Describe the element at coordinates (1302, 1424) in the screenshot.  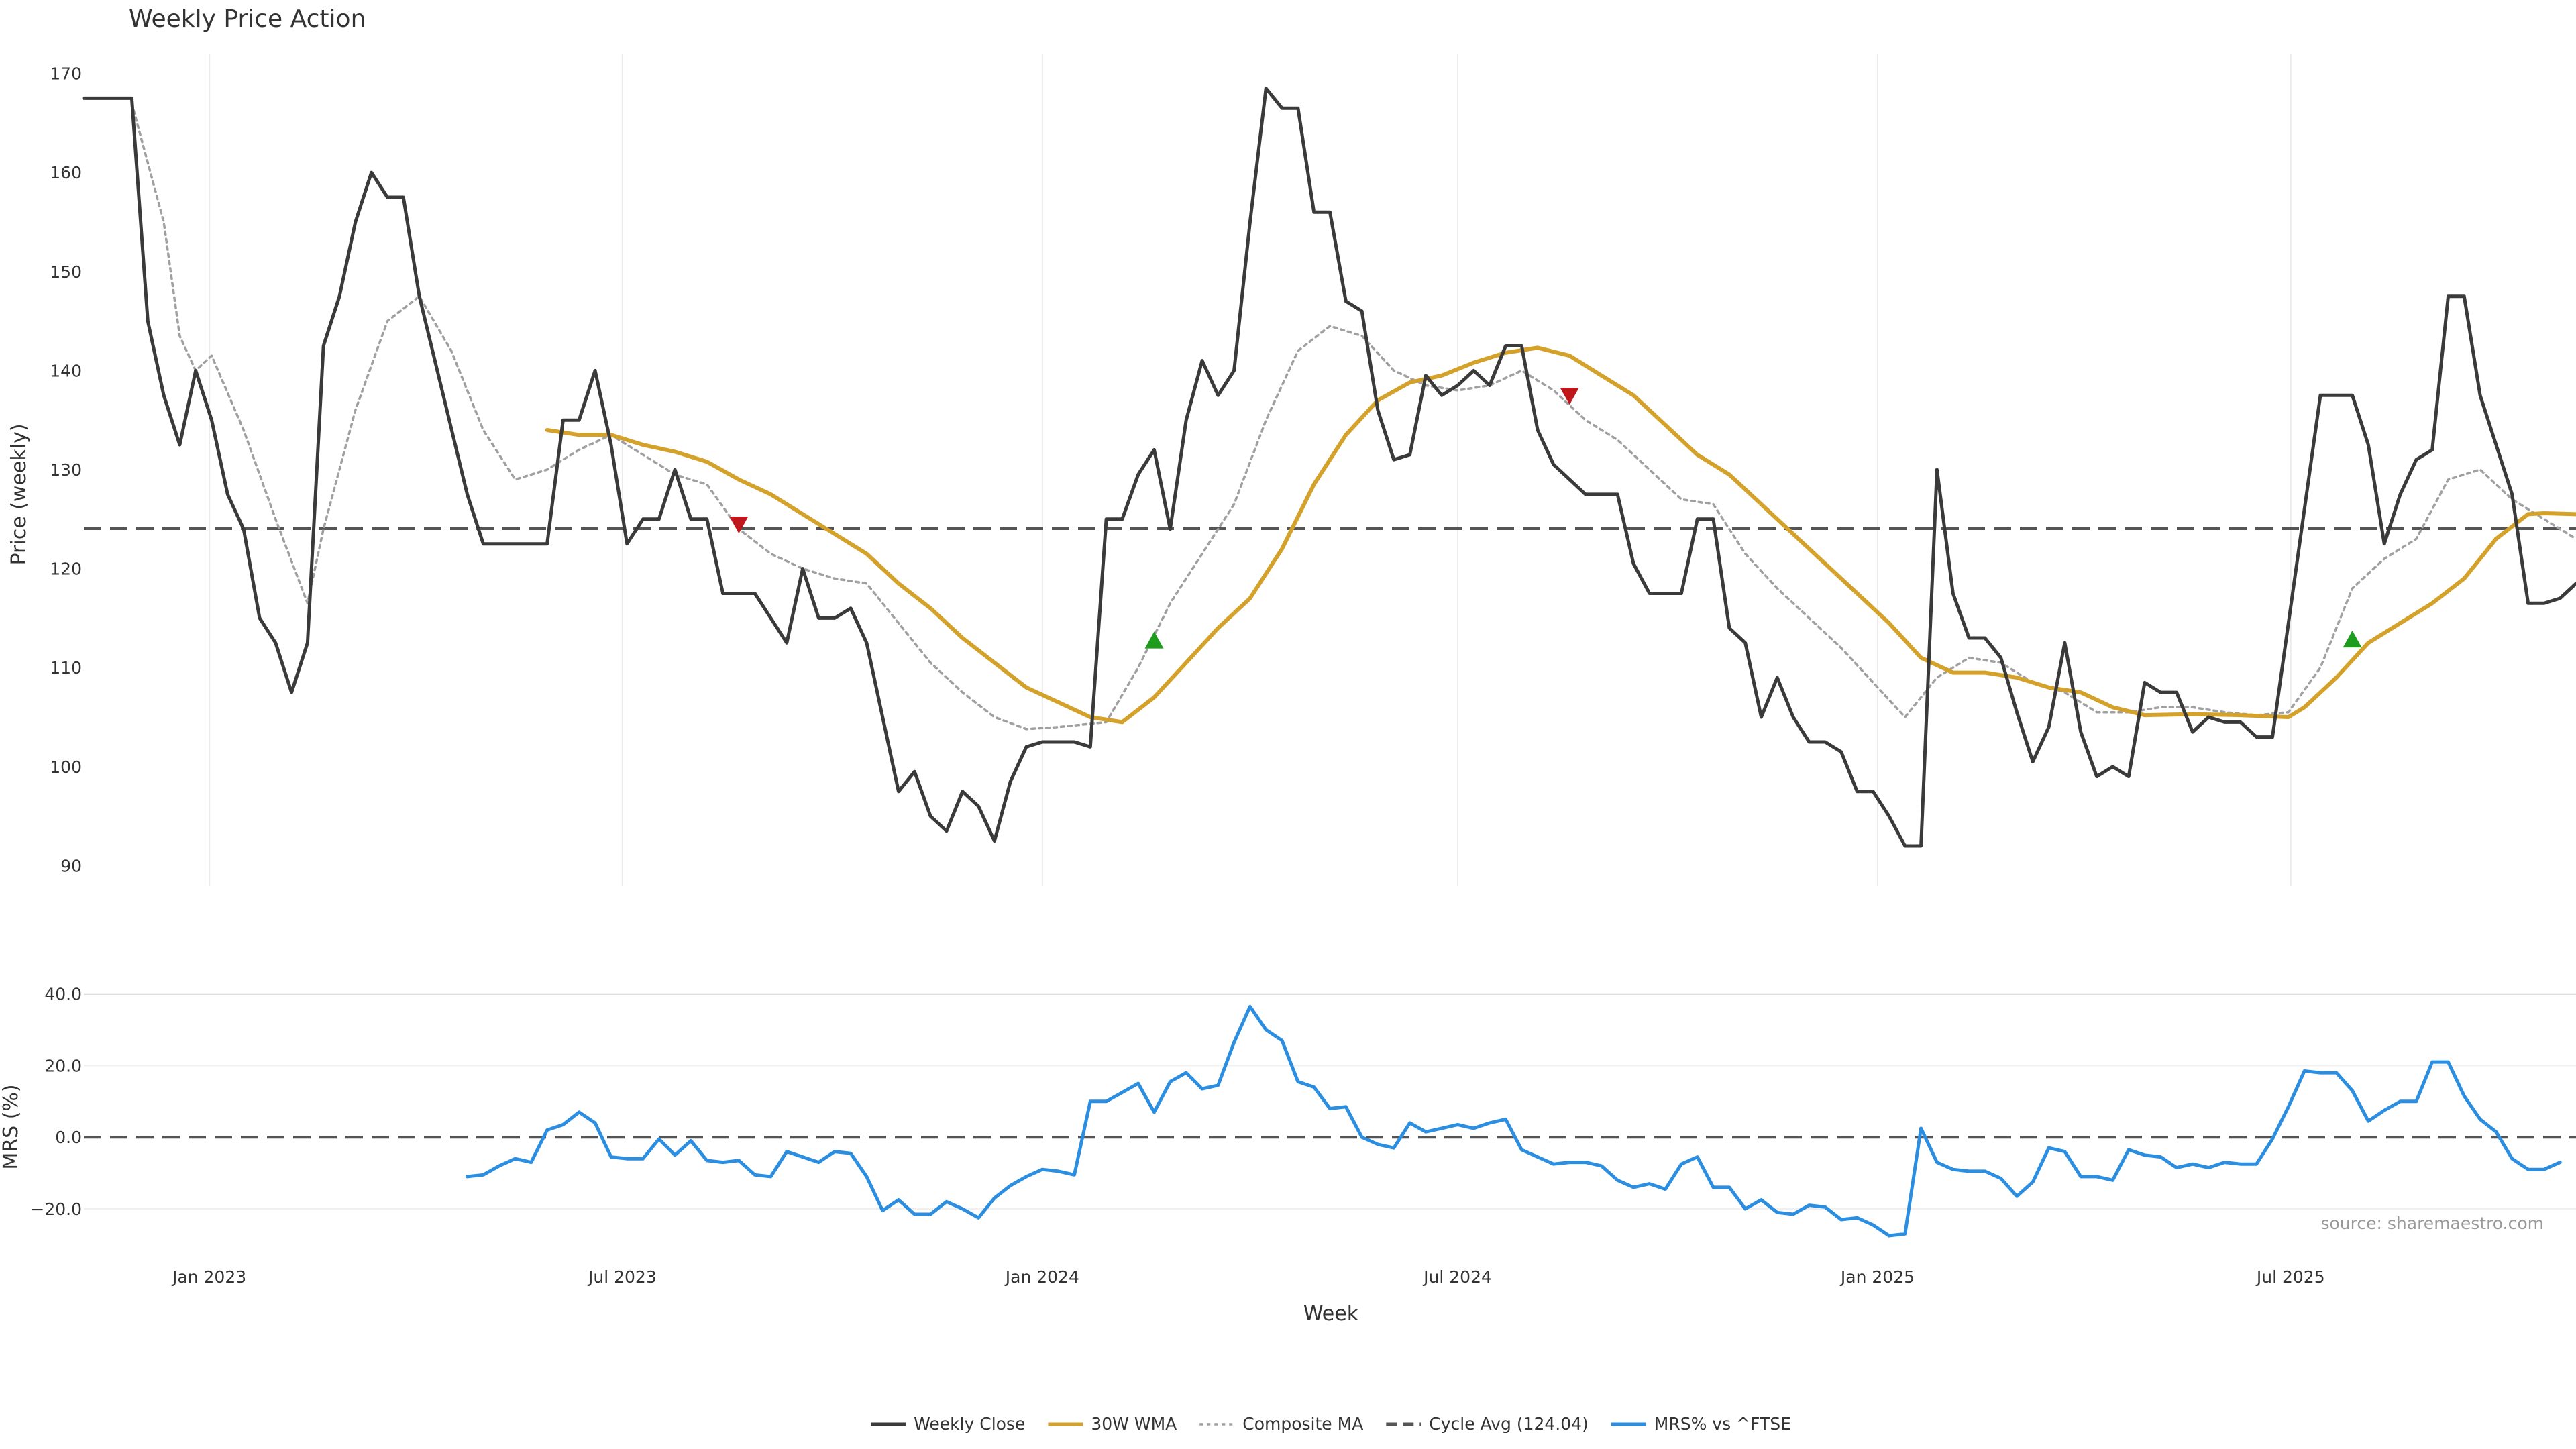
I see `legend-label: Composite MA` at that location.